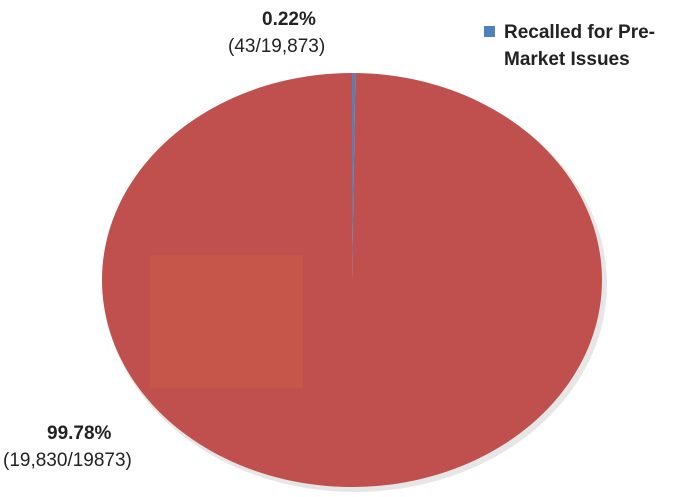 The width and height of the screenshot is (690, 497). What do you see at coordinates (67, 460) in the screenshot?
I see `large-slice-count-label: (19,830/19873)` at bounding box center [67, 460].